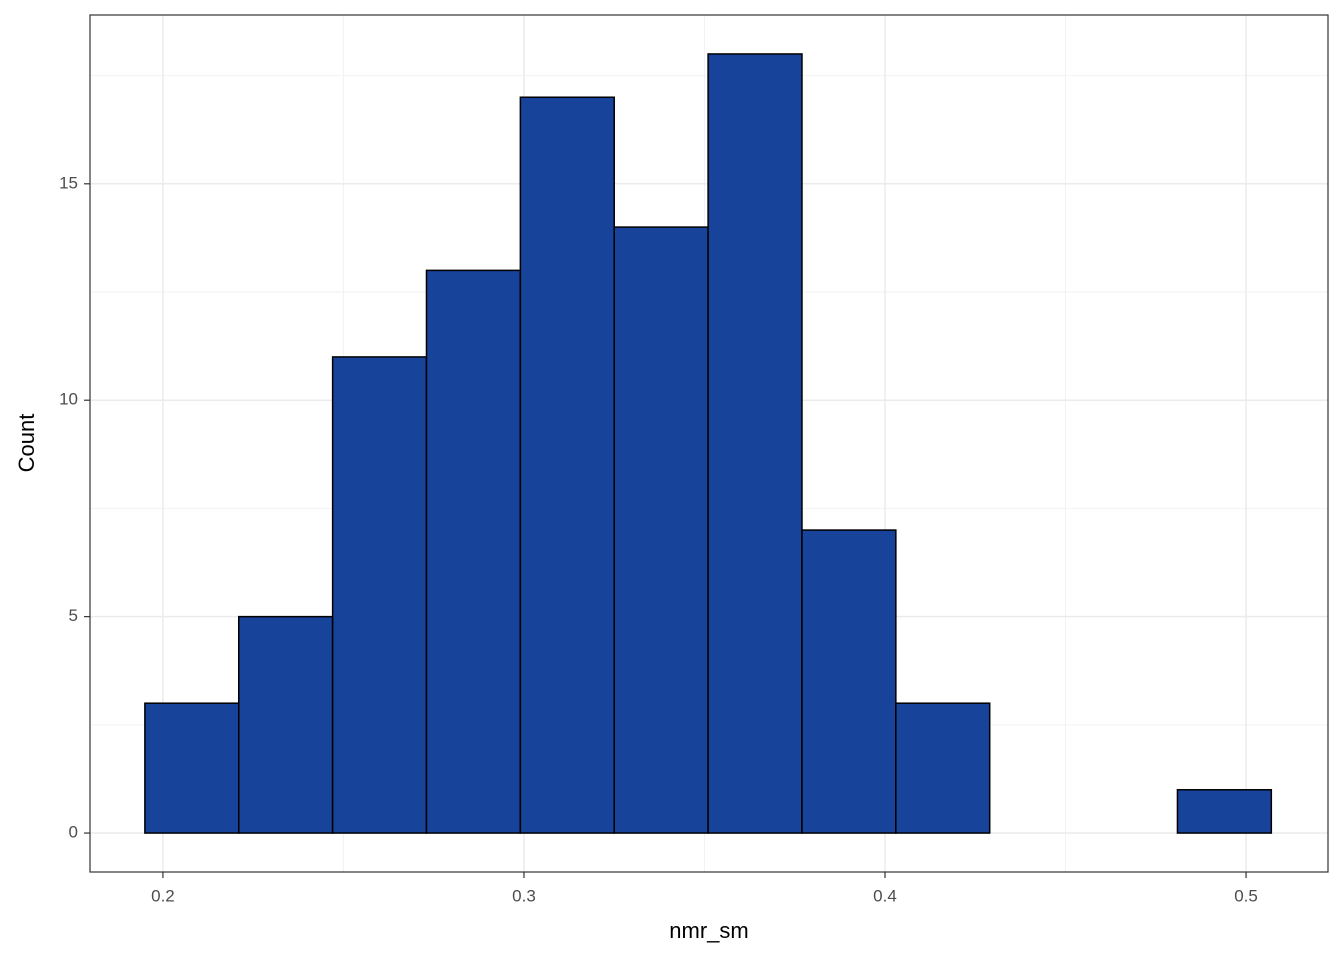 The image size is (1344, 960). I want to click on y-tick-label: 15, so click(68, 182).